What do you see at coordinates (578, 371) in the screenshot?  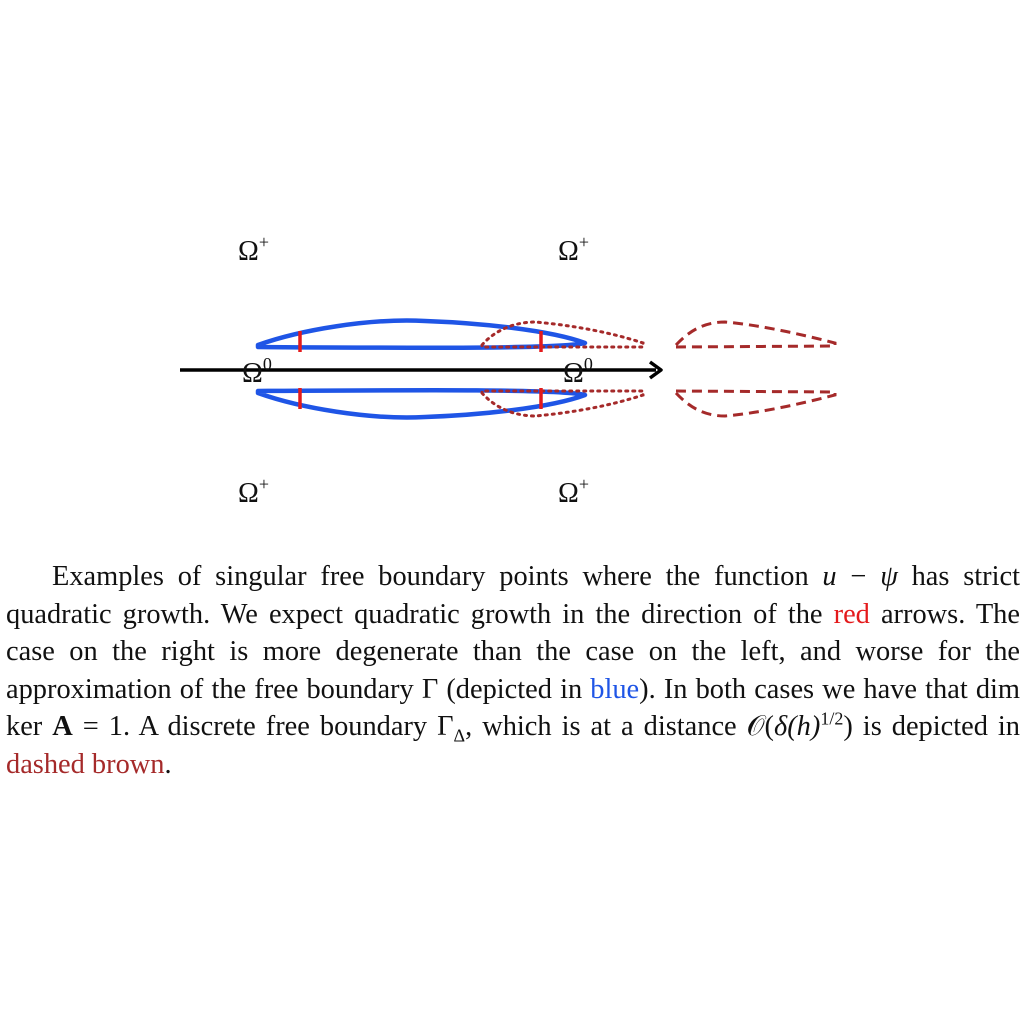 I see `omega-zero-label-right: Ω0` at bounding box center [578, 371].